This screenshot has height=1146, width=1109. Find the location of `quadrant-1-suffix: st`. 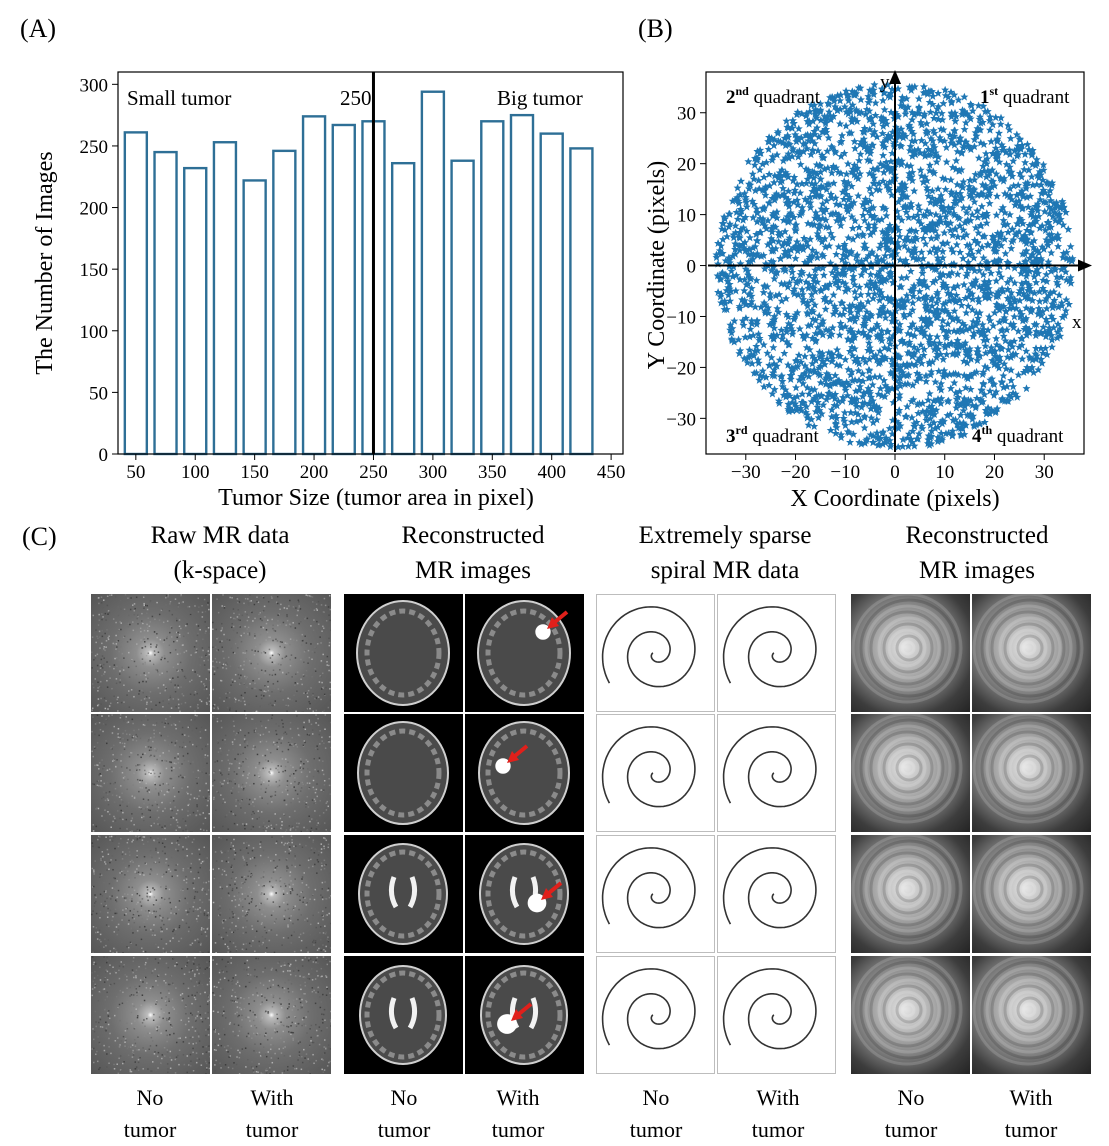

quadrant-1-suffix: st is located at coordinates (994, 91).